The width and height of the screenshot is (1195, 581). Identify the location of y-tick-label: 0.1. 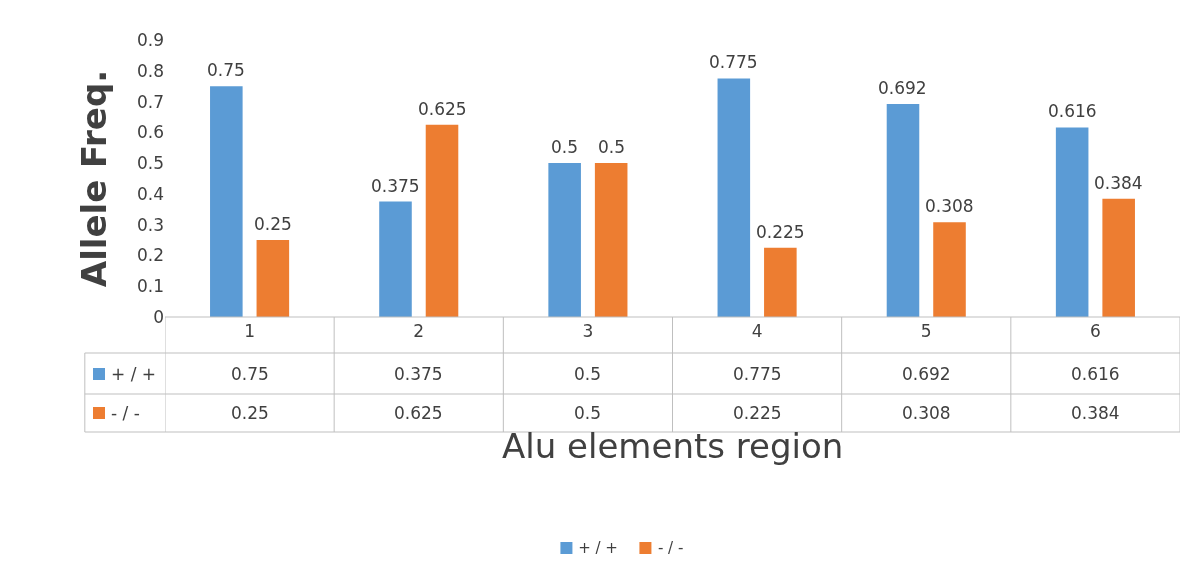
(150, 286).